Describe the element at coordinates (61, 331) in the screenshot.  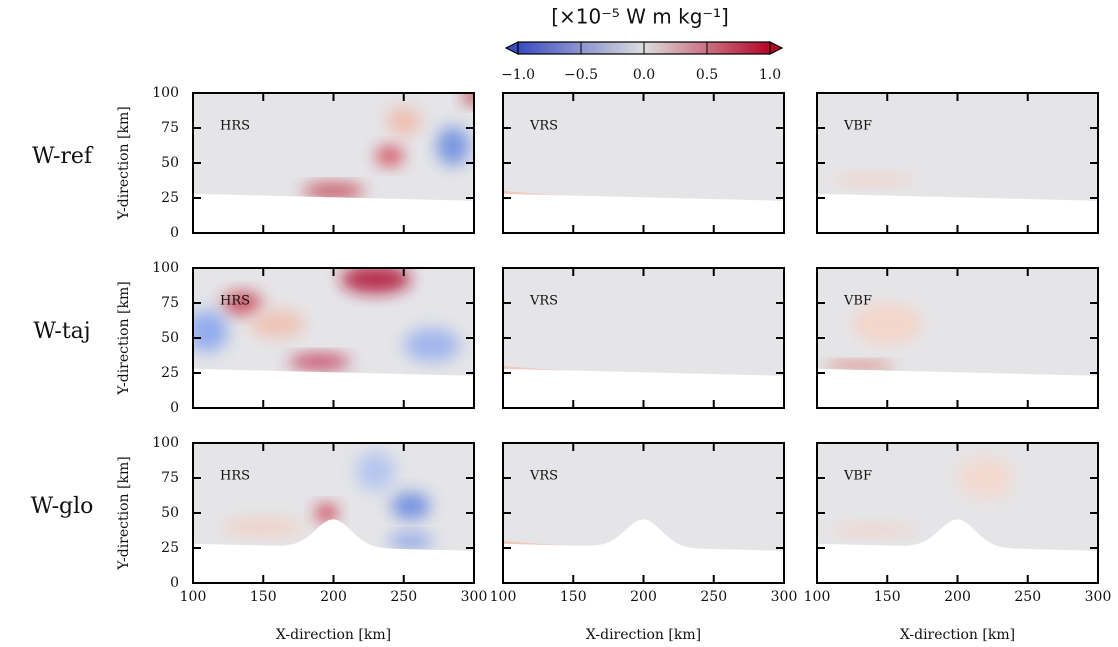
I see `row-label: W-taj` at that location.